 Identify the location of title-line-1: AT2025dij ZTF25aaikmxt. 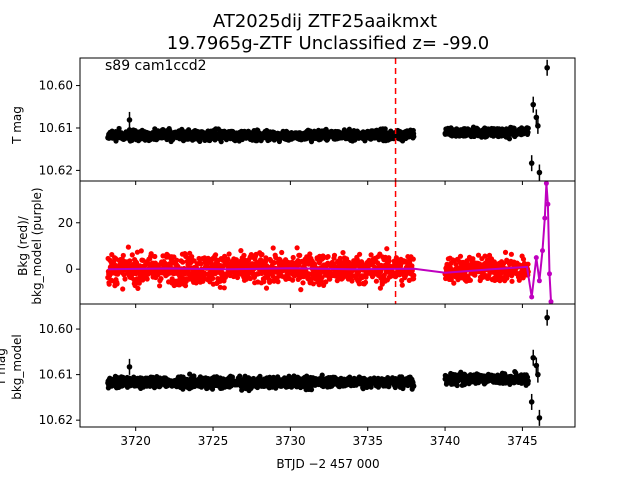
(325, 21).